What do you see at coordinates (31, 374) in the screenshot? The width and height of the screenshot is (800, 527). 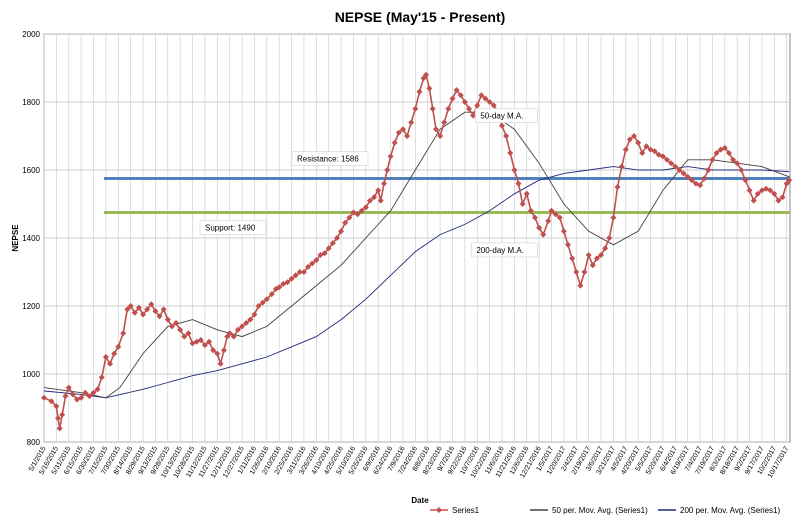 I see `y-tick-label: 1000` at bounding box center [31, 374].